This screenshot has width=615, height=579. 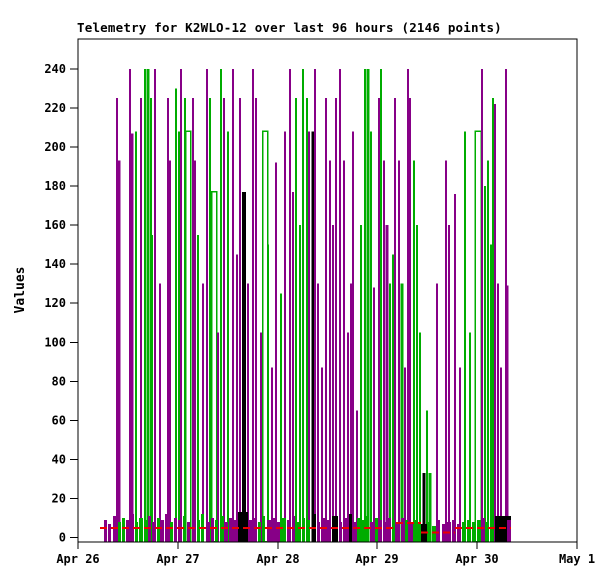 I want to click on y-tick-label: 60, so click(x=59, y=420).